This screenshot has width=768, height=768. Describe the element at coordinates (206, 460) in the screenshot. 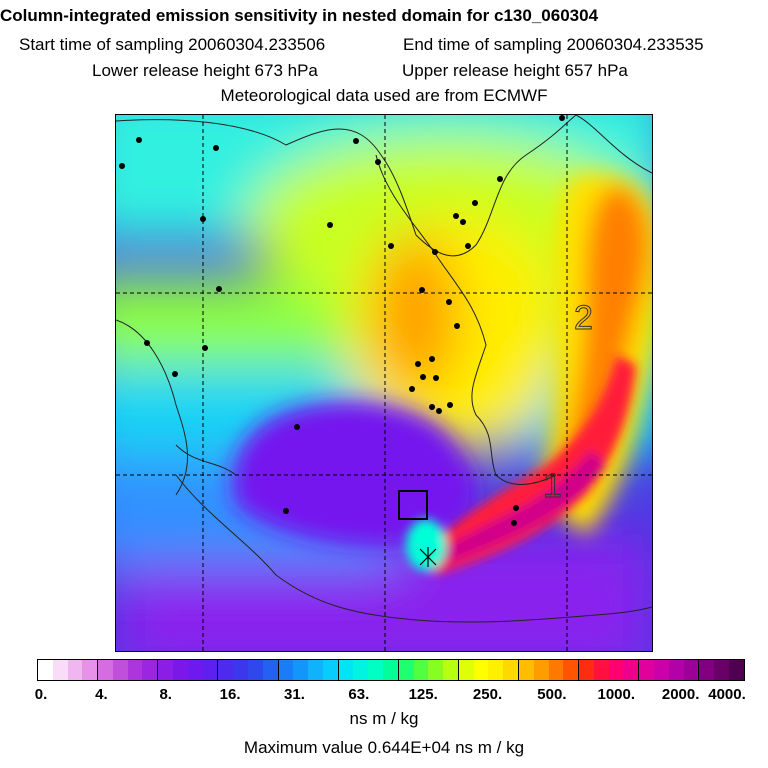

I see `coastline-sw-inlet` at that location.